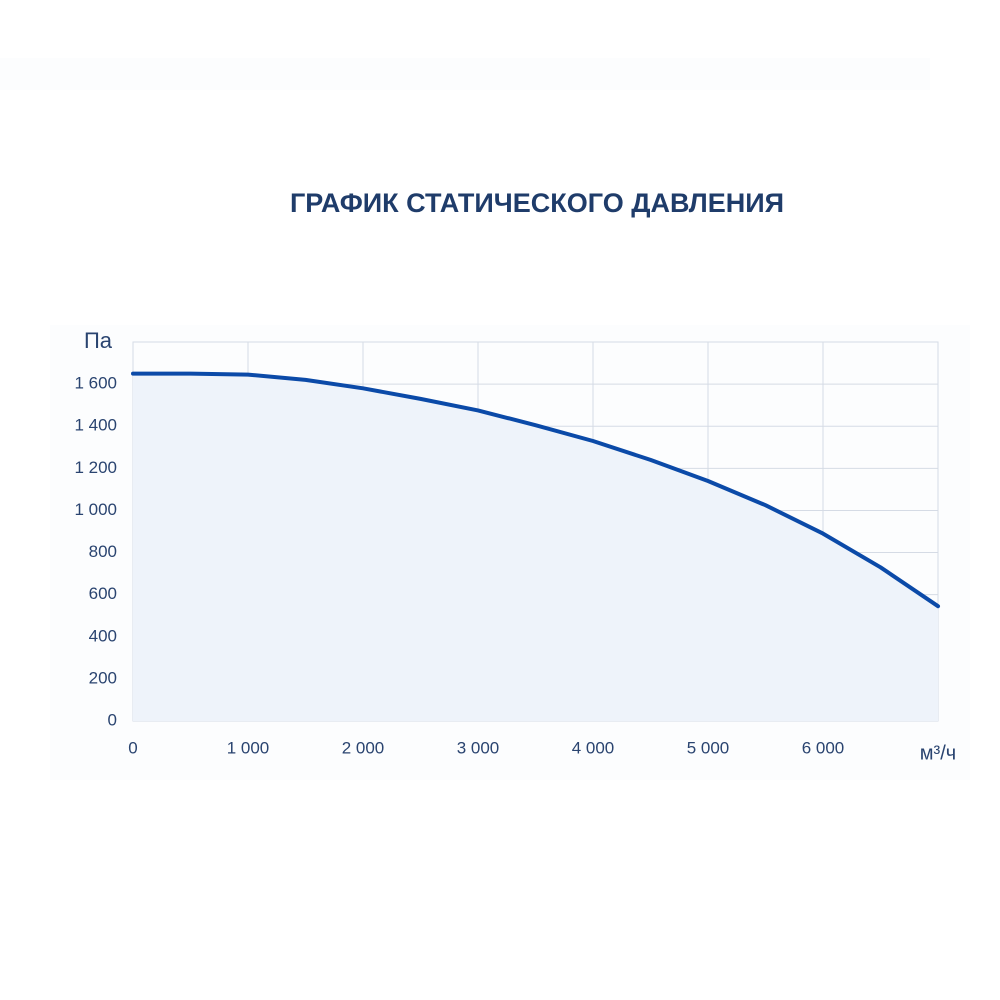  I want to click on y-tick-label: 1 000, so click(95, 509).